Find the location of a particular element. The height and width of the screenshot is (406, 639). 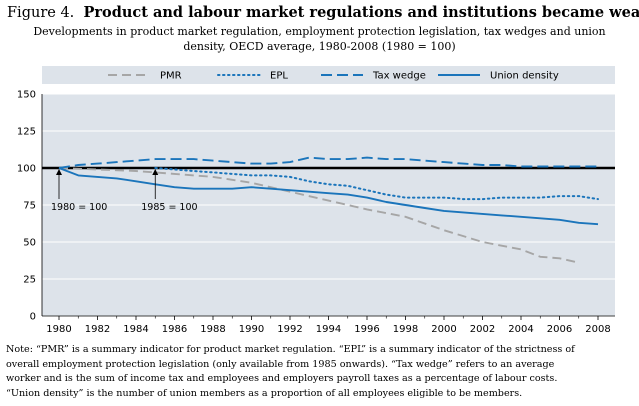

series-line-union-density is located at coordinates (328, 196).